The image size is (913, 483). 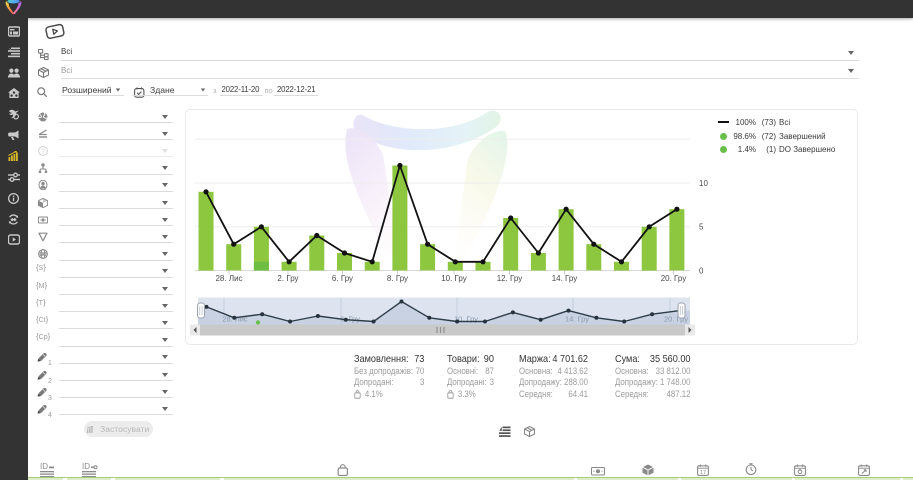 I want to click on svg-text: 10, so click(x=703, y=183).